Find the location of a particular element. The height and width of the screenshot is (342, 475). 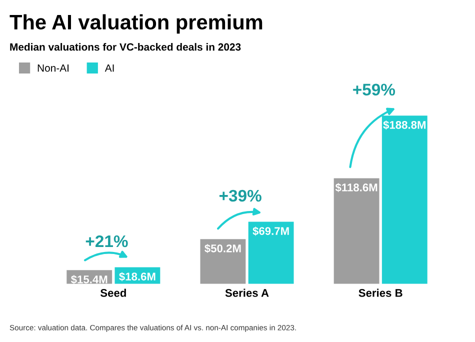

annotation: +39% is located at coordinates (240, 196).